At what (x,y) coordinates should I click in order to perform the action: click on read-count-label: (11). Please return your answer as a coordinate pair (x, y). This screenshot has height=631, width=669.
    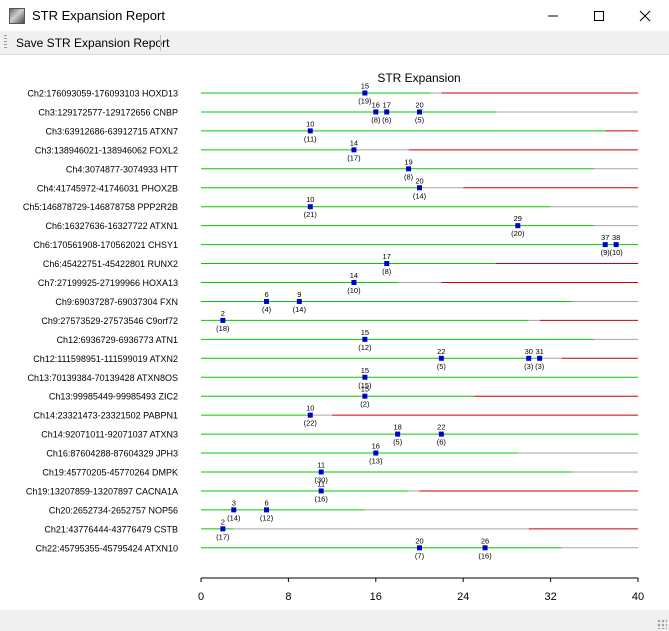
    Looking at the image, I should click on (310, 138).